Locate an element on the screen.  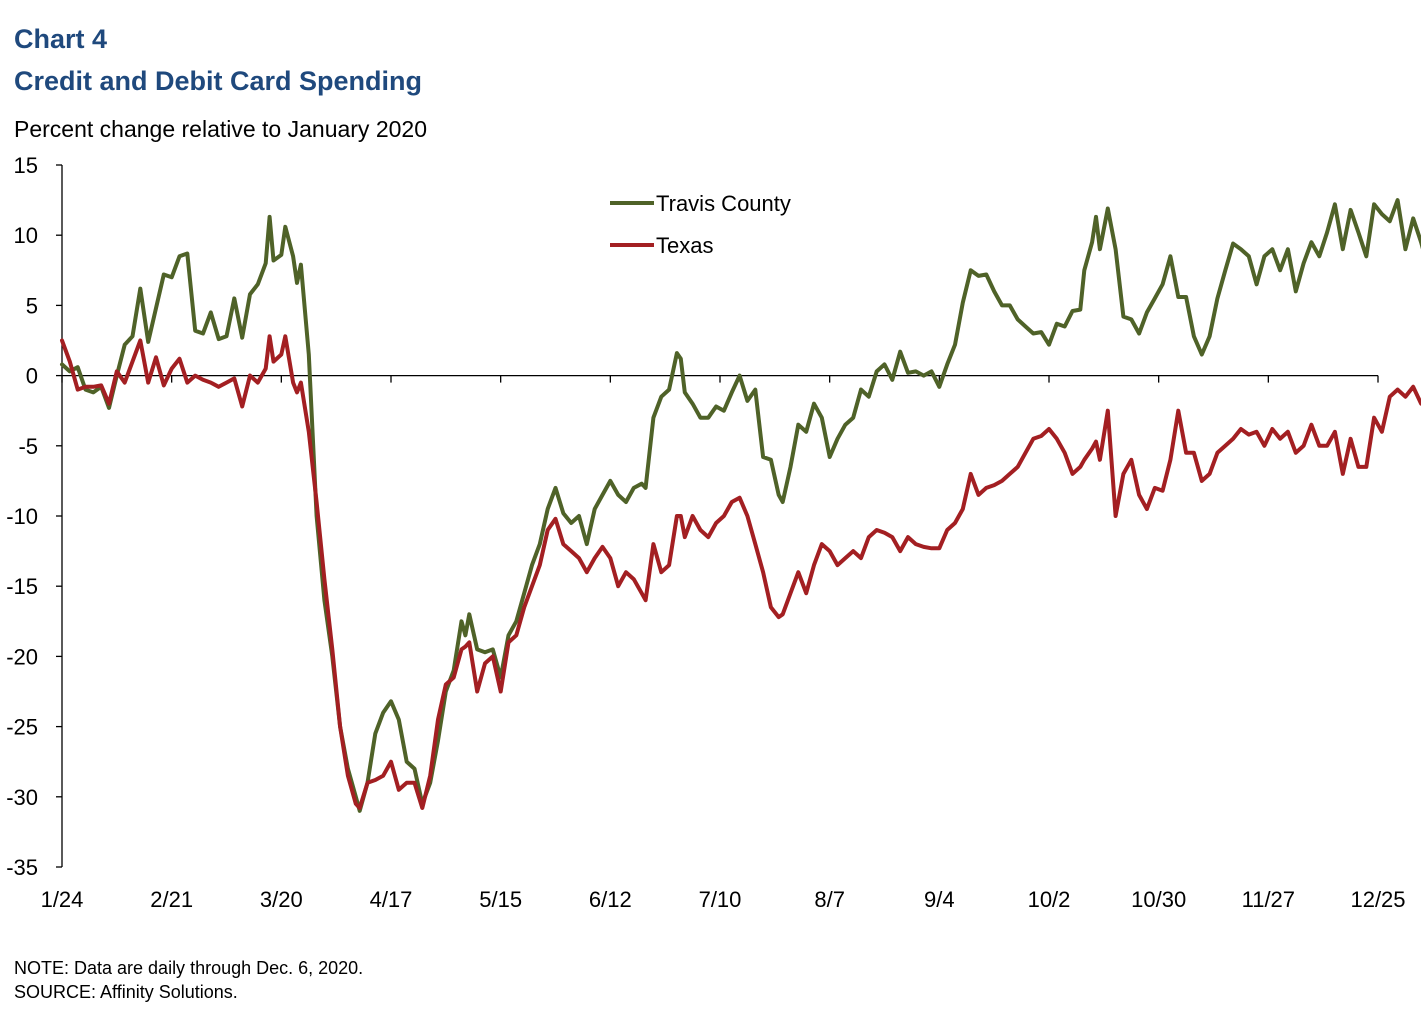
x-tick-label: 10/2 is located at coordinates (1049, 899).